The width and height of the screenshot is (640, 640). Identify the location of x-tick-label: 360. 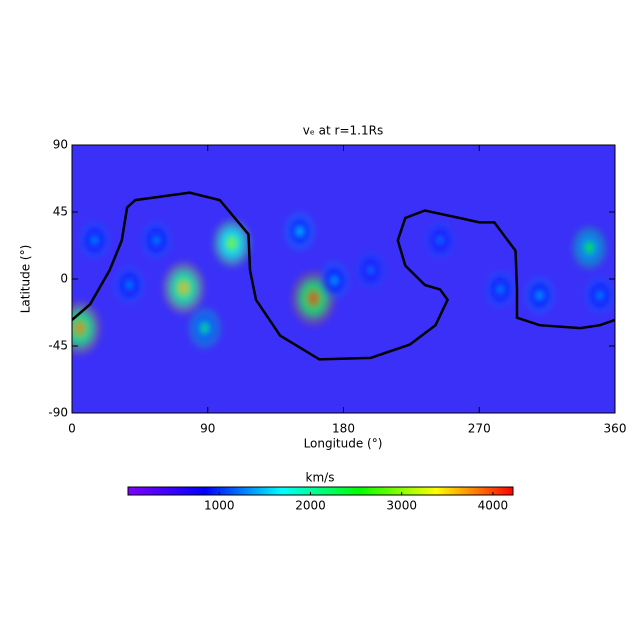
(615, 429).